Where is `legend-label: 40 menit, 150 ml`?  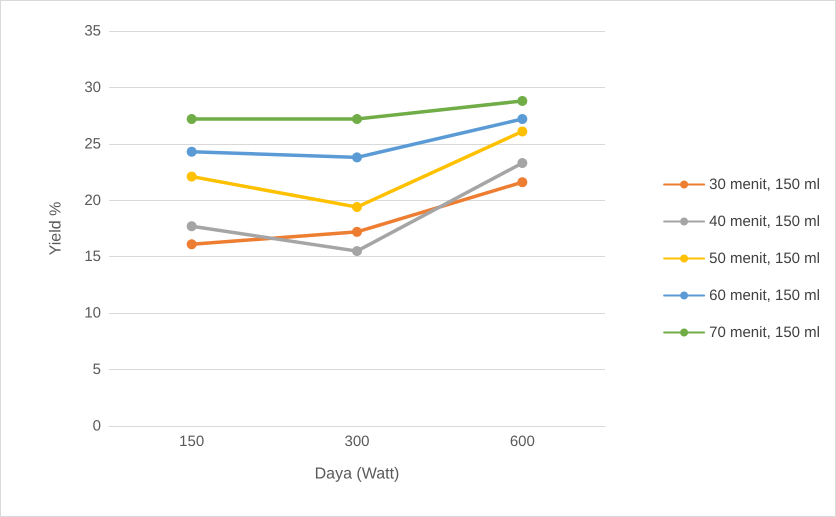
legend-label: 40 menit, 150 ml is located at coordinates (764, 221).